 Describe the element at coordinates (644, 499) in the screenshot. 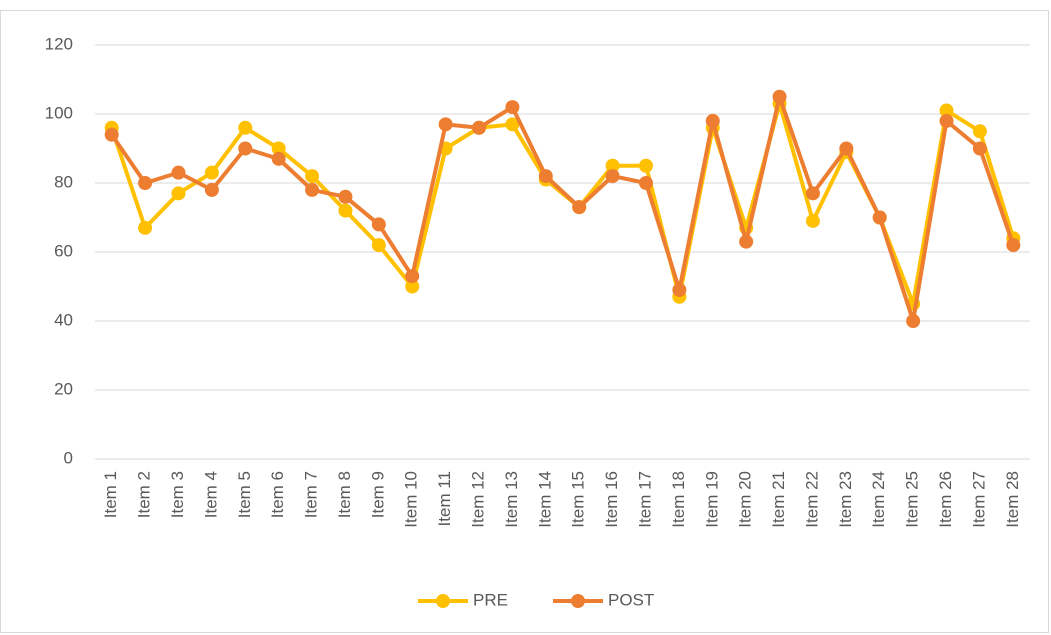

I see `x-tick-label: Item 17` at that location.